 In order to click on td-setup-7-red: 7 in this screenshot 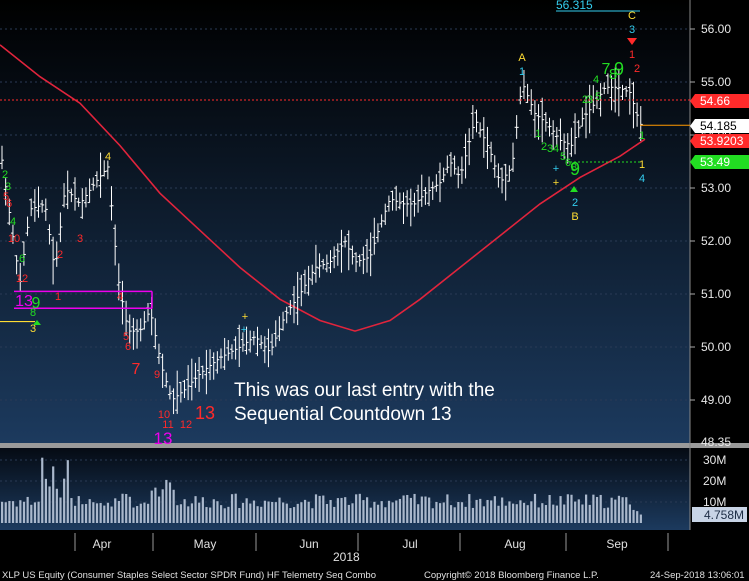, I will do `click(136, 369)`.